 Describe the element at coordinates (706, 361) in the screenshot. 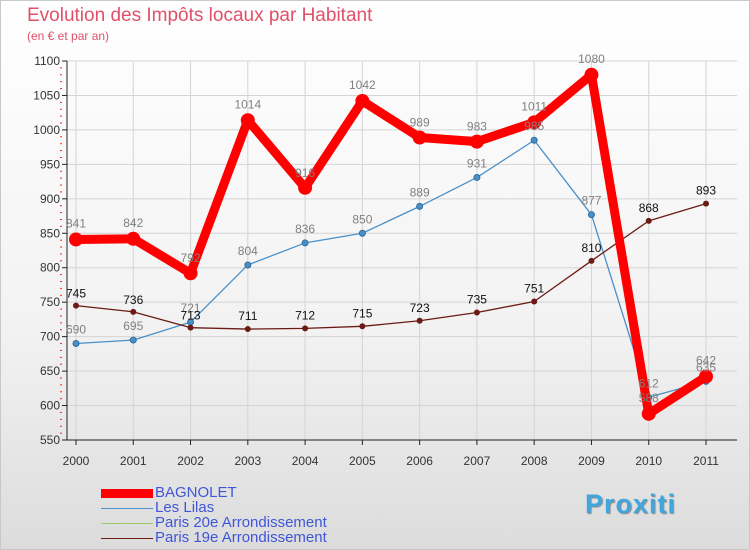

I see `data-label-bagnolet: 642` at that location.